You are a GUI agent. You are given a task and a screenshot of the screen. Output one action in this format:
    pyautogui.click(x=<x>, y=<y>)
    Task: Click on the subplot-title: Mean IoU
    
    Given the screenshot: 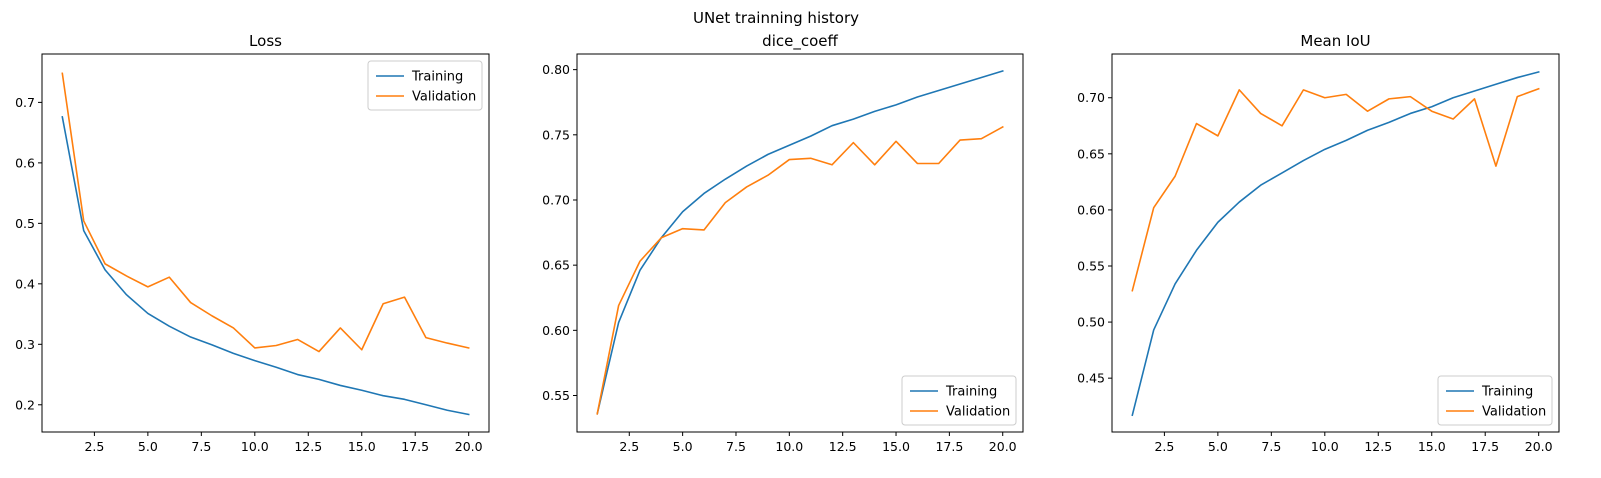 What is the action you would take?
    pyautogui.click(x=1335, y=41)
    